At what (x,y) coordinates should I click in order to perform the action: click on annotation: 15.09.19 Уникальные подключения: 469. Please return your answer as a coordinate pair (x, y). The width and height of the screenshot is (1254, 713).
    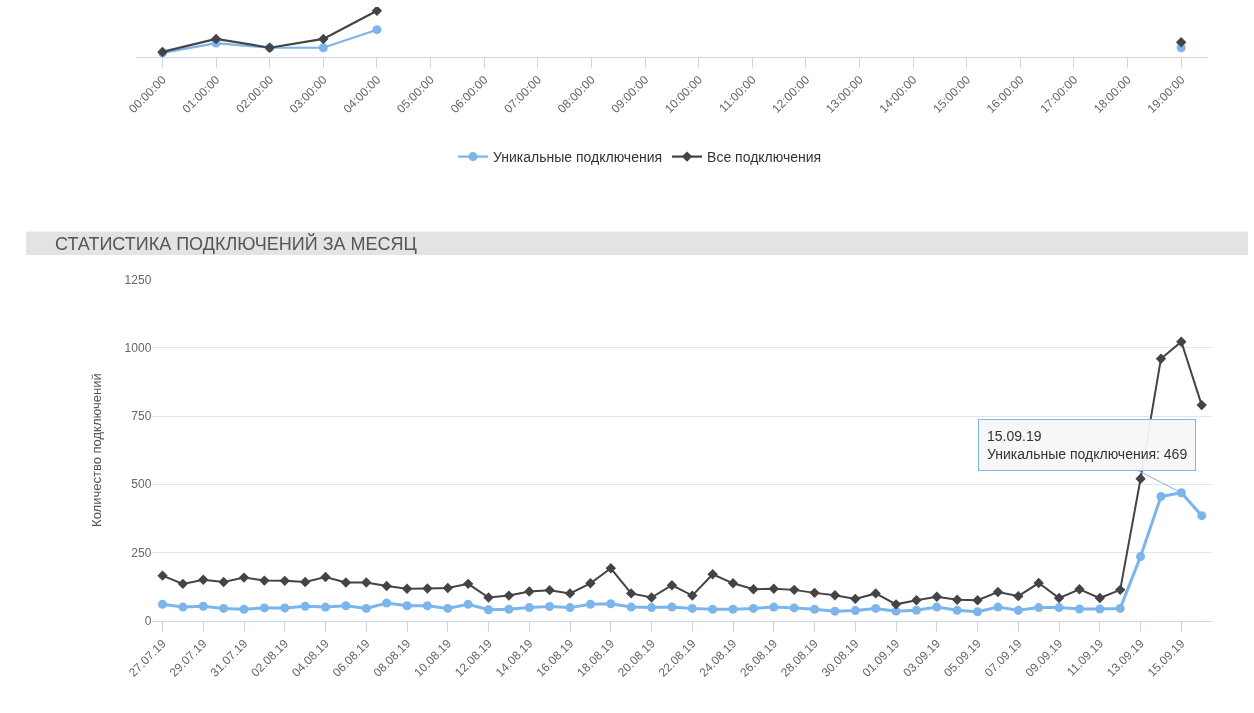
    Looking at the image, I should click on (1087, 445).